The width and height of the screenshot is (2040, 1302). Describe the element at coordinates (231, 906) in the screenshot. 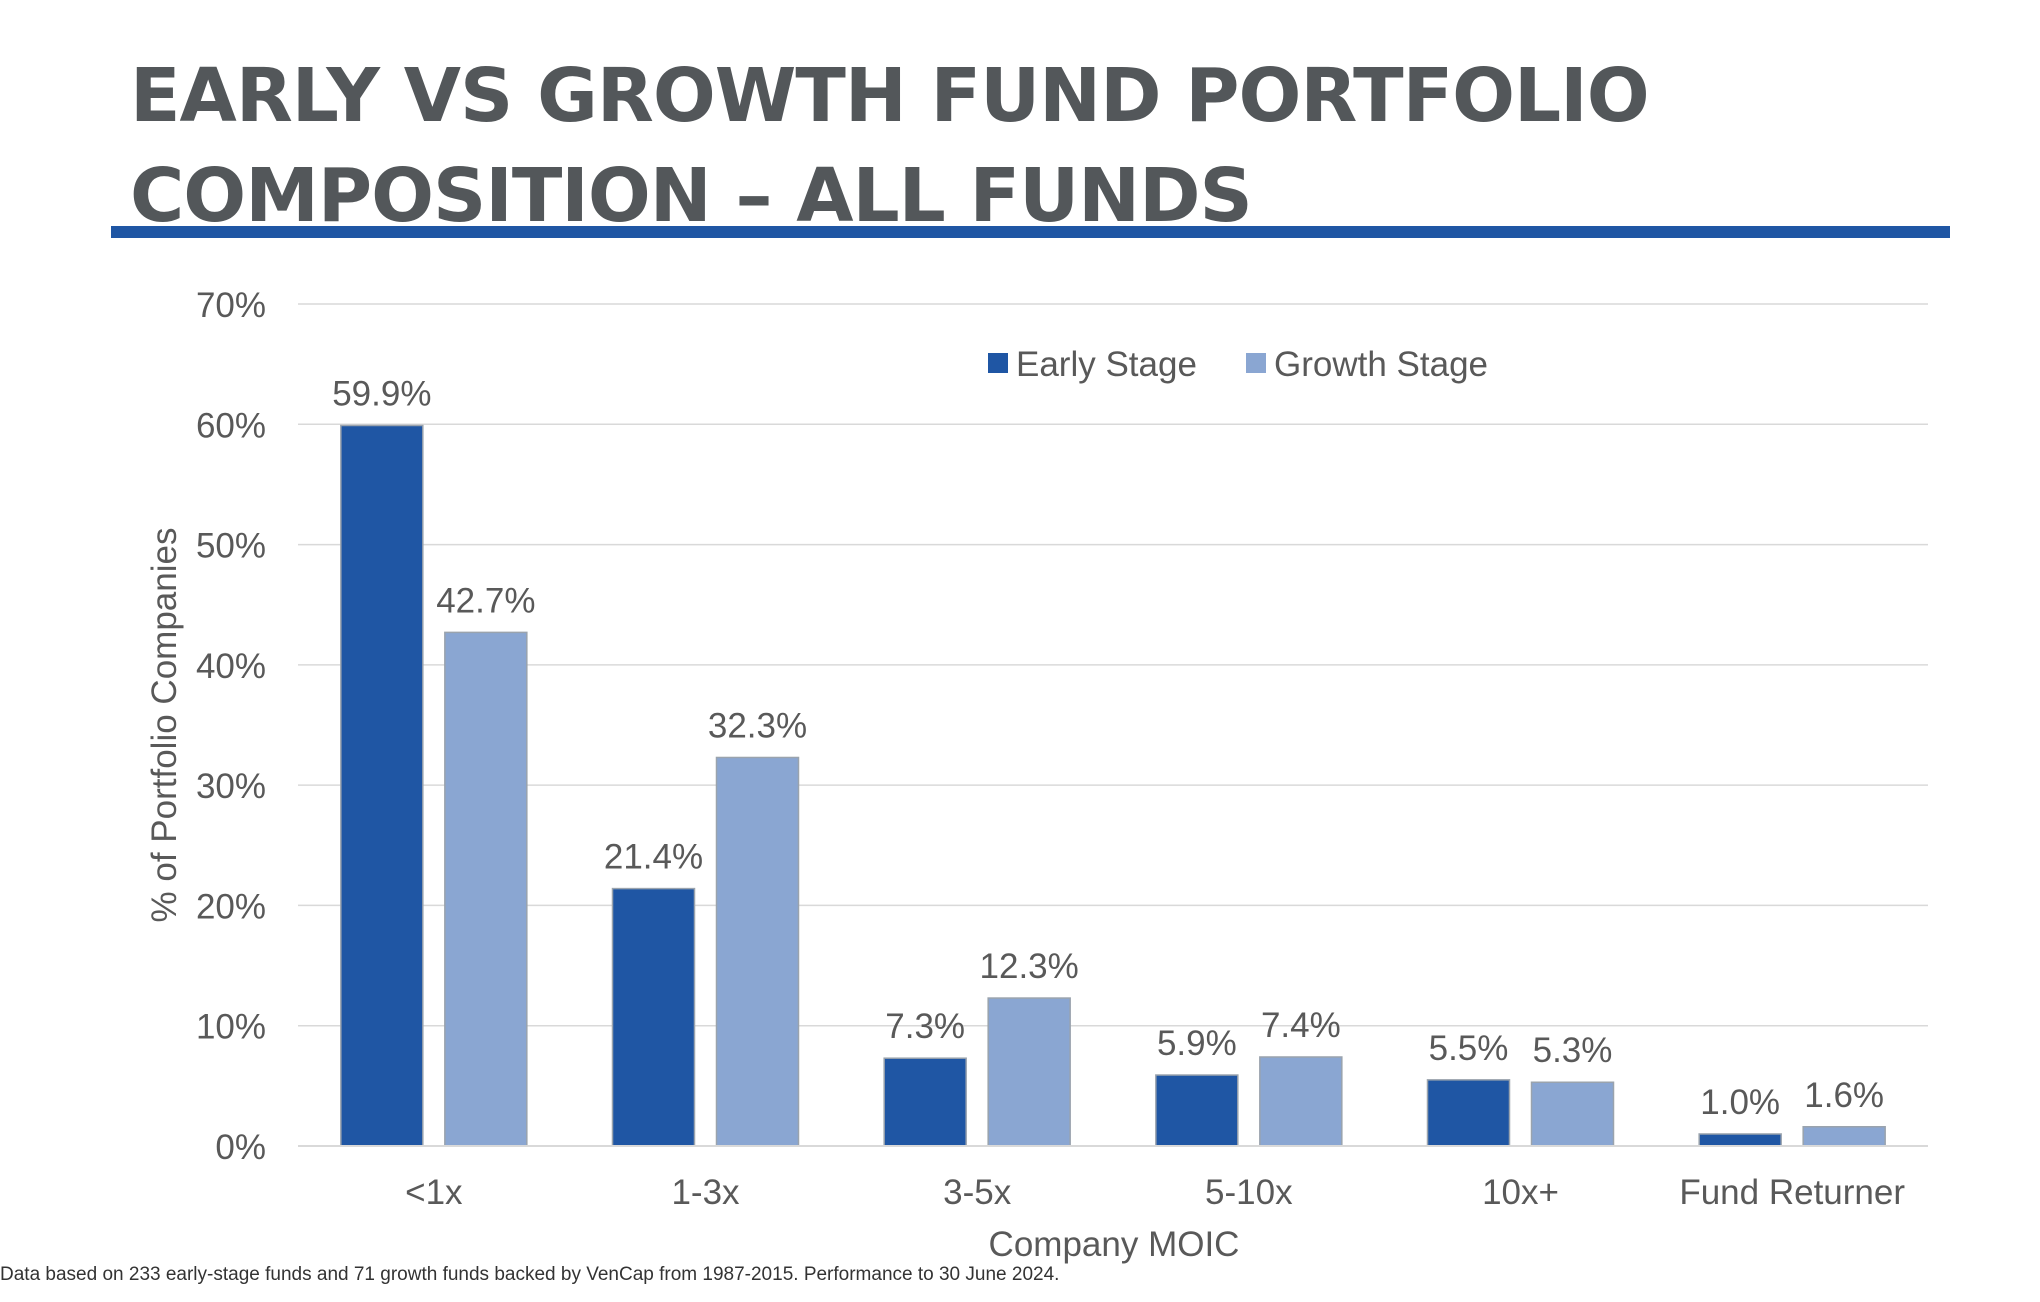

I see `y-tick-label-20: 20%` at that location.